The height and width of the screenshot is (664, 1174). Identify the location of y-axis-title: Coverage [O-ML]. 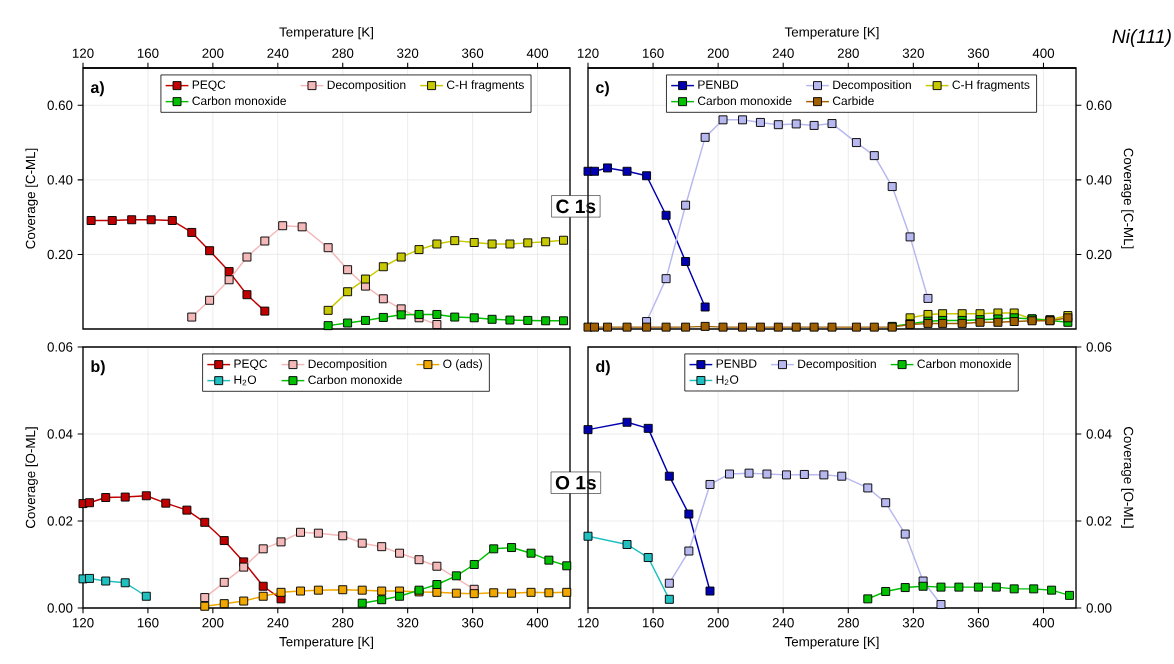
(31, 477).